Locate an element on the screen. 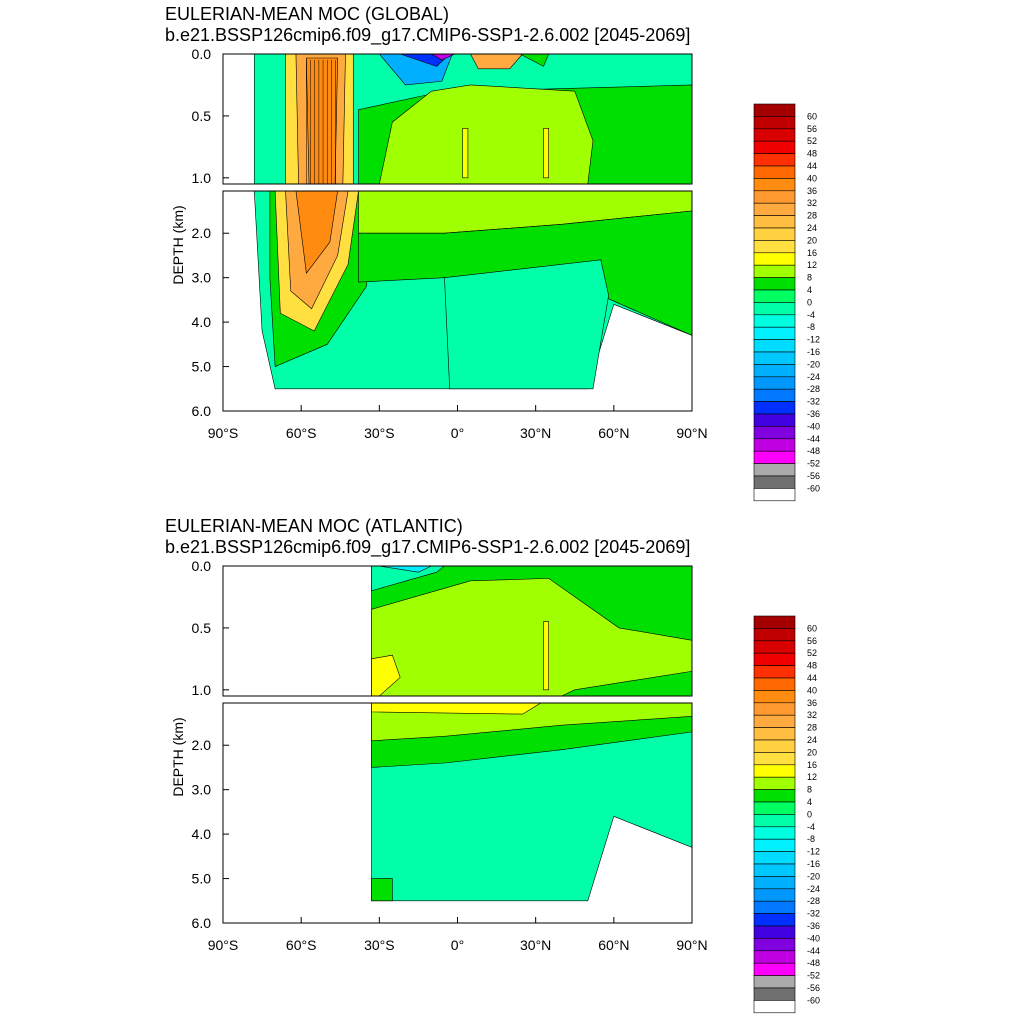  y-tick-label: 6.0 is located at coordinates (202, 923).